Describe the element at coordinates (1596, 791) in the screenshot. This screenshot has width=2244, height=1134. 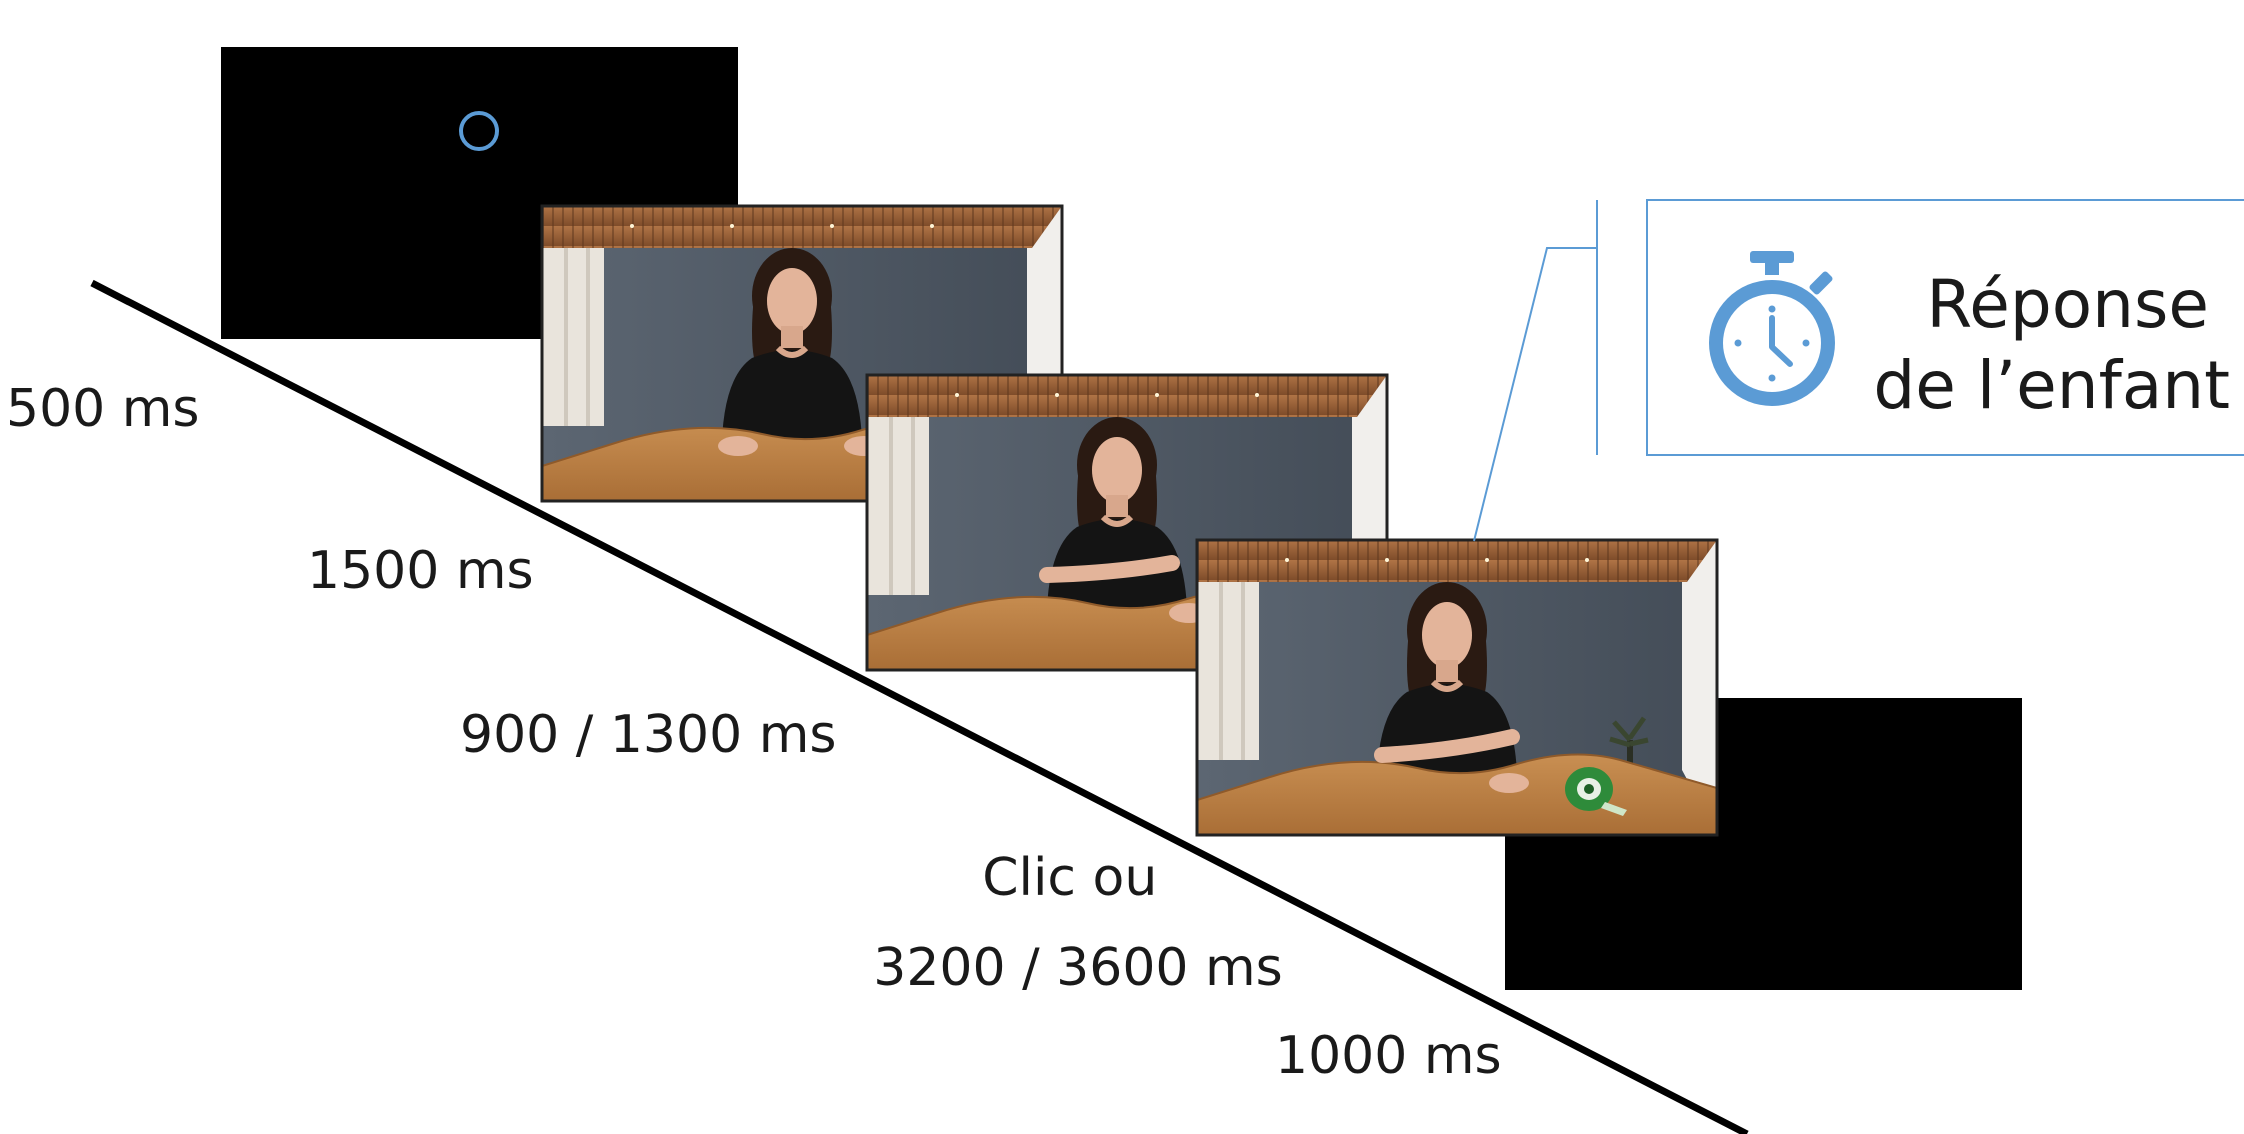
I see `tape-object-icon` at that location.